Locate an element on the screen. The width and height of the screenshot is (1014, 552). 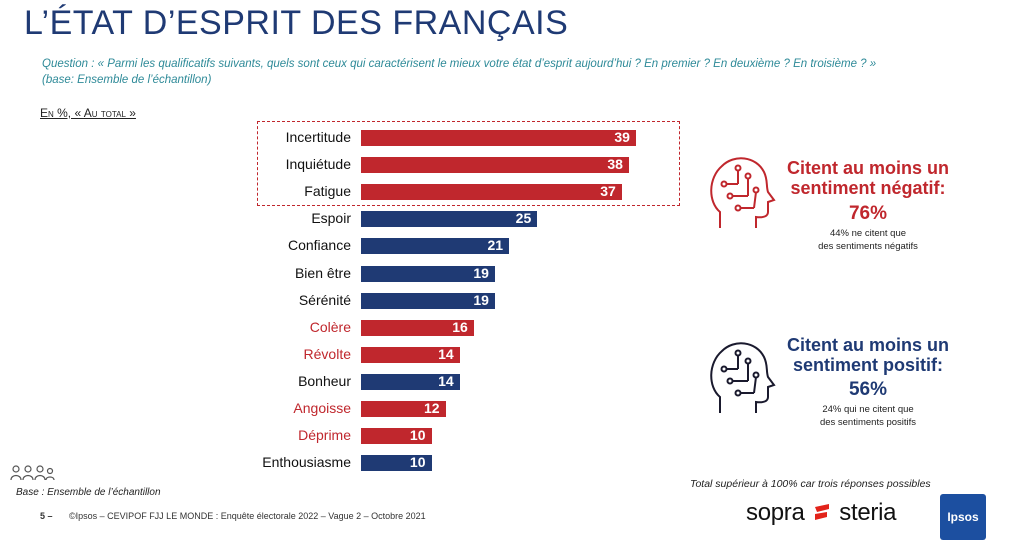
category-label: Déprime is located at coordinates (324, 435).